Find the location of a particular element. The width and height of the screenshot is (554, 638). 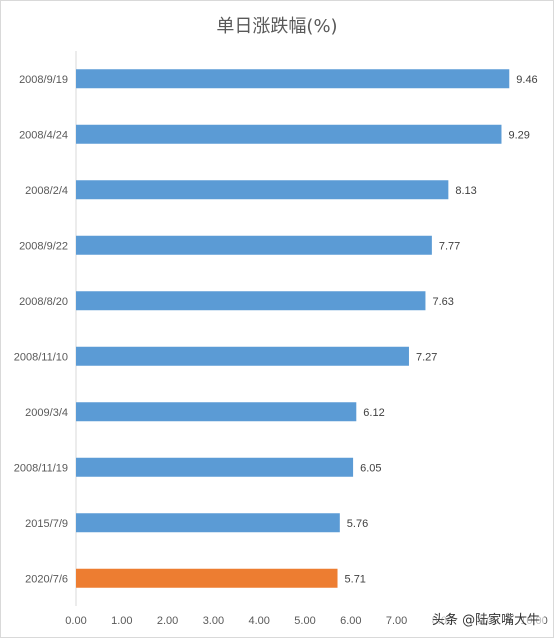

category-label: 2008/2/4 is located at coordinates (46, 191).